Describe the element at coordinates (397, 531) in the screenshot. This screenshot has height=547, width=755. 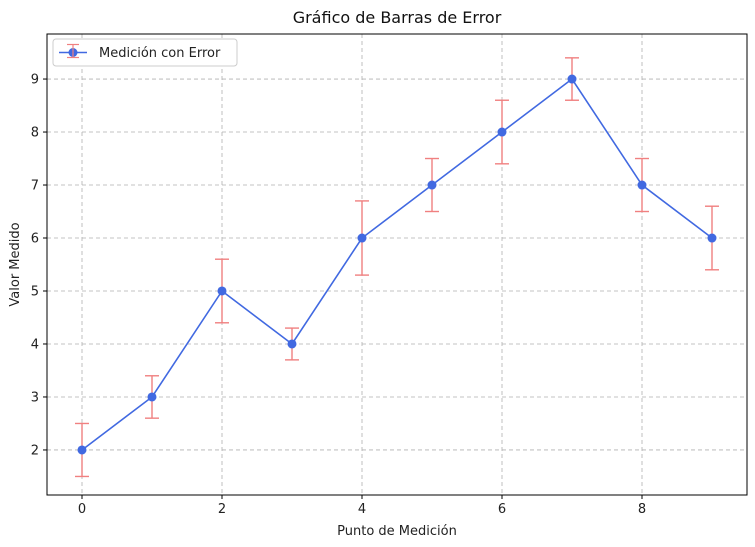
I see `x-axis-label: Punto de Medición` at that location.